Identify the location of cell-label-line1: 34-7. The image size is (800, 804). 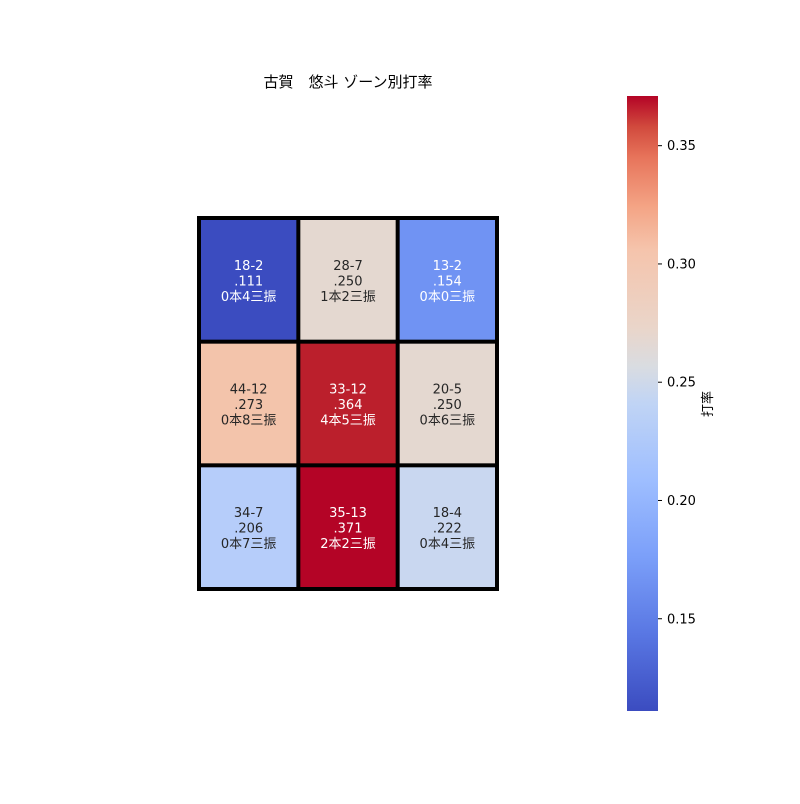
(249, 513).